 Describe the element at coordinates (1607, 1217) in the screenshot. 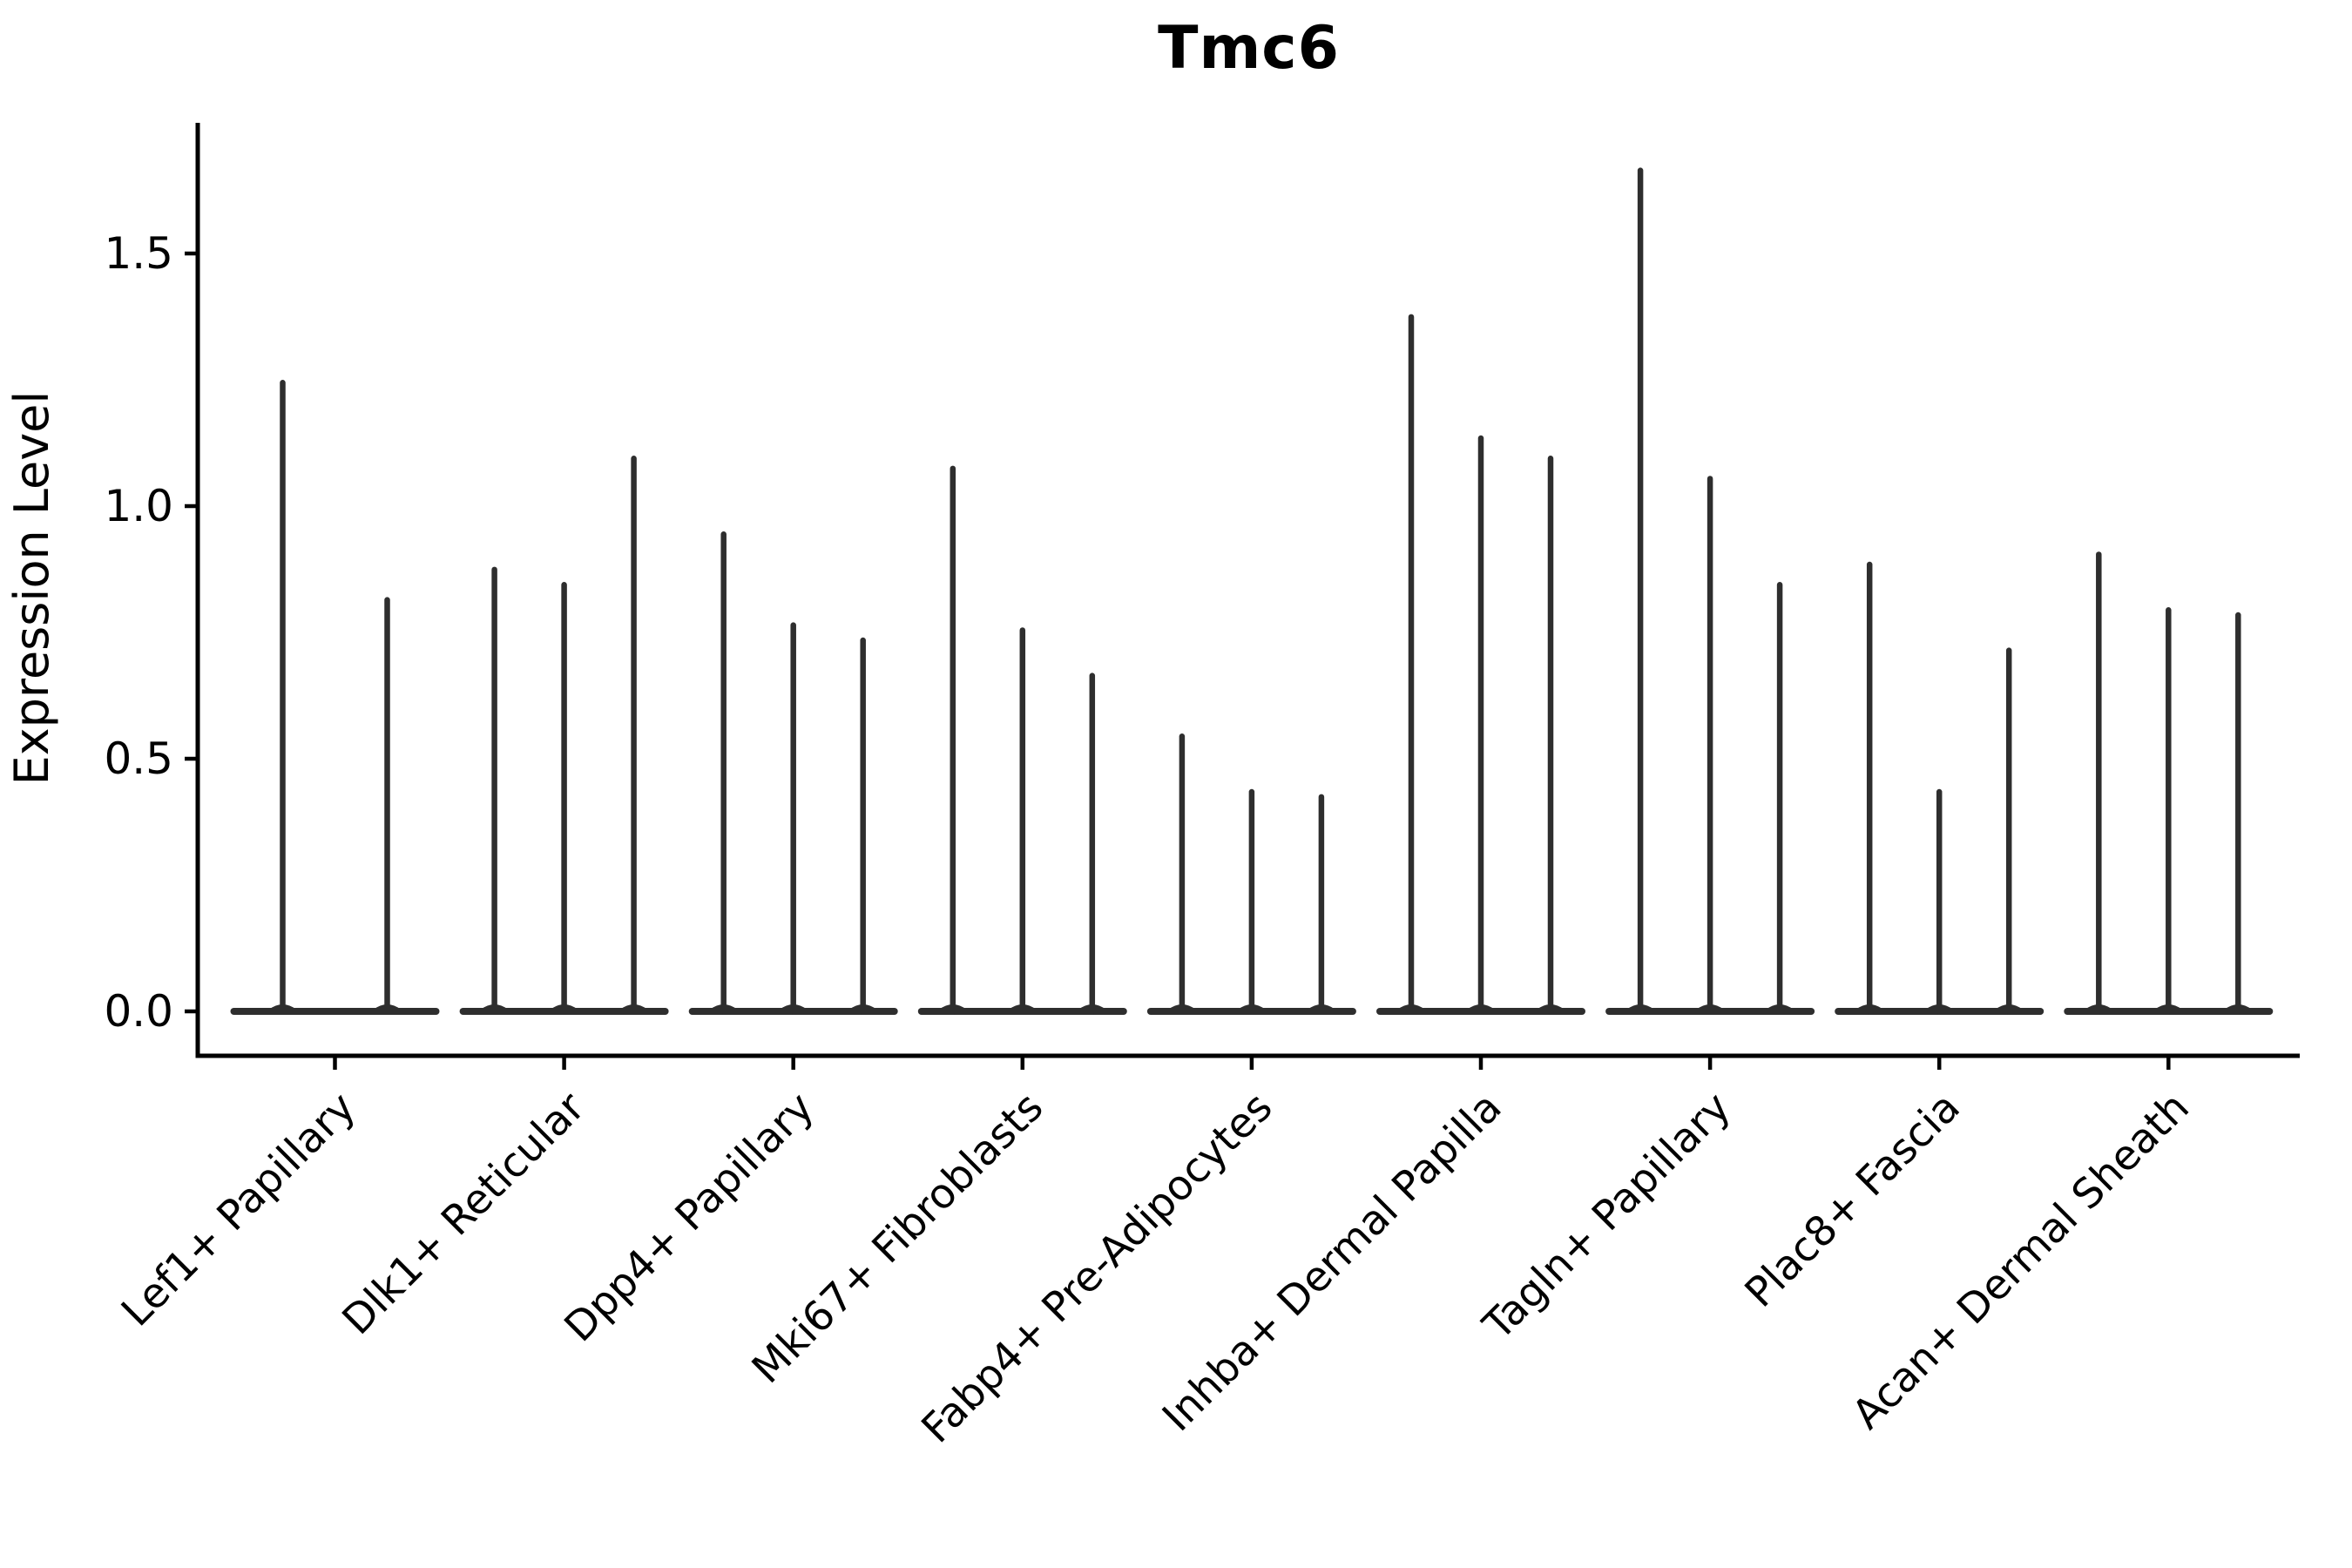

I see `x-tick-label: Tagln+ Papillary` at that location.